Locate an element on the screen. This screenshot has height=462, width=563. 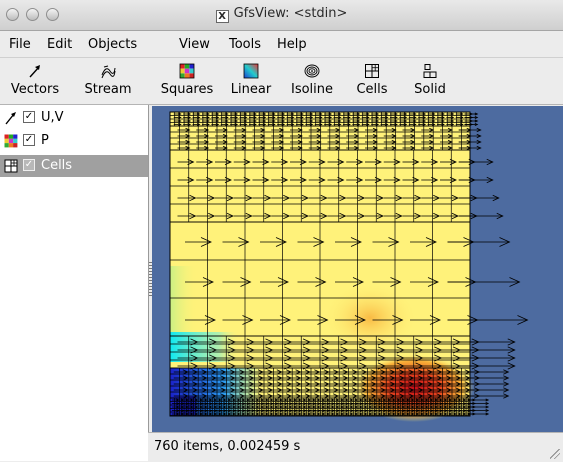
tool-solid-button: Solid is located at coordinates (430, 81).